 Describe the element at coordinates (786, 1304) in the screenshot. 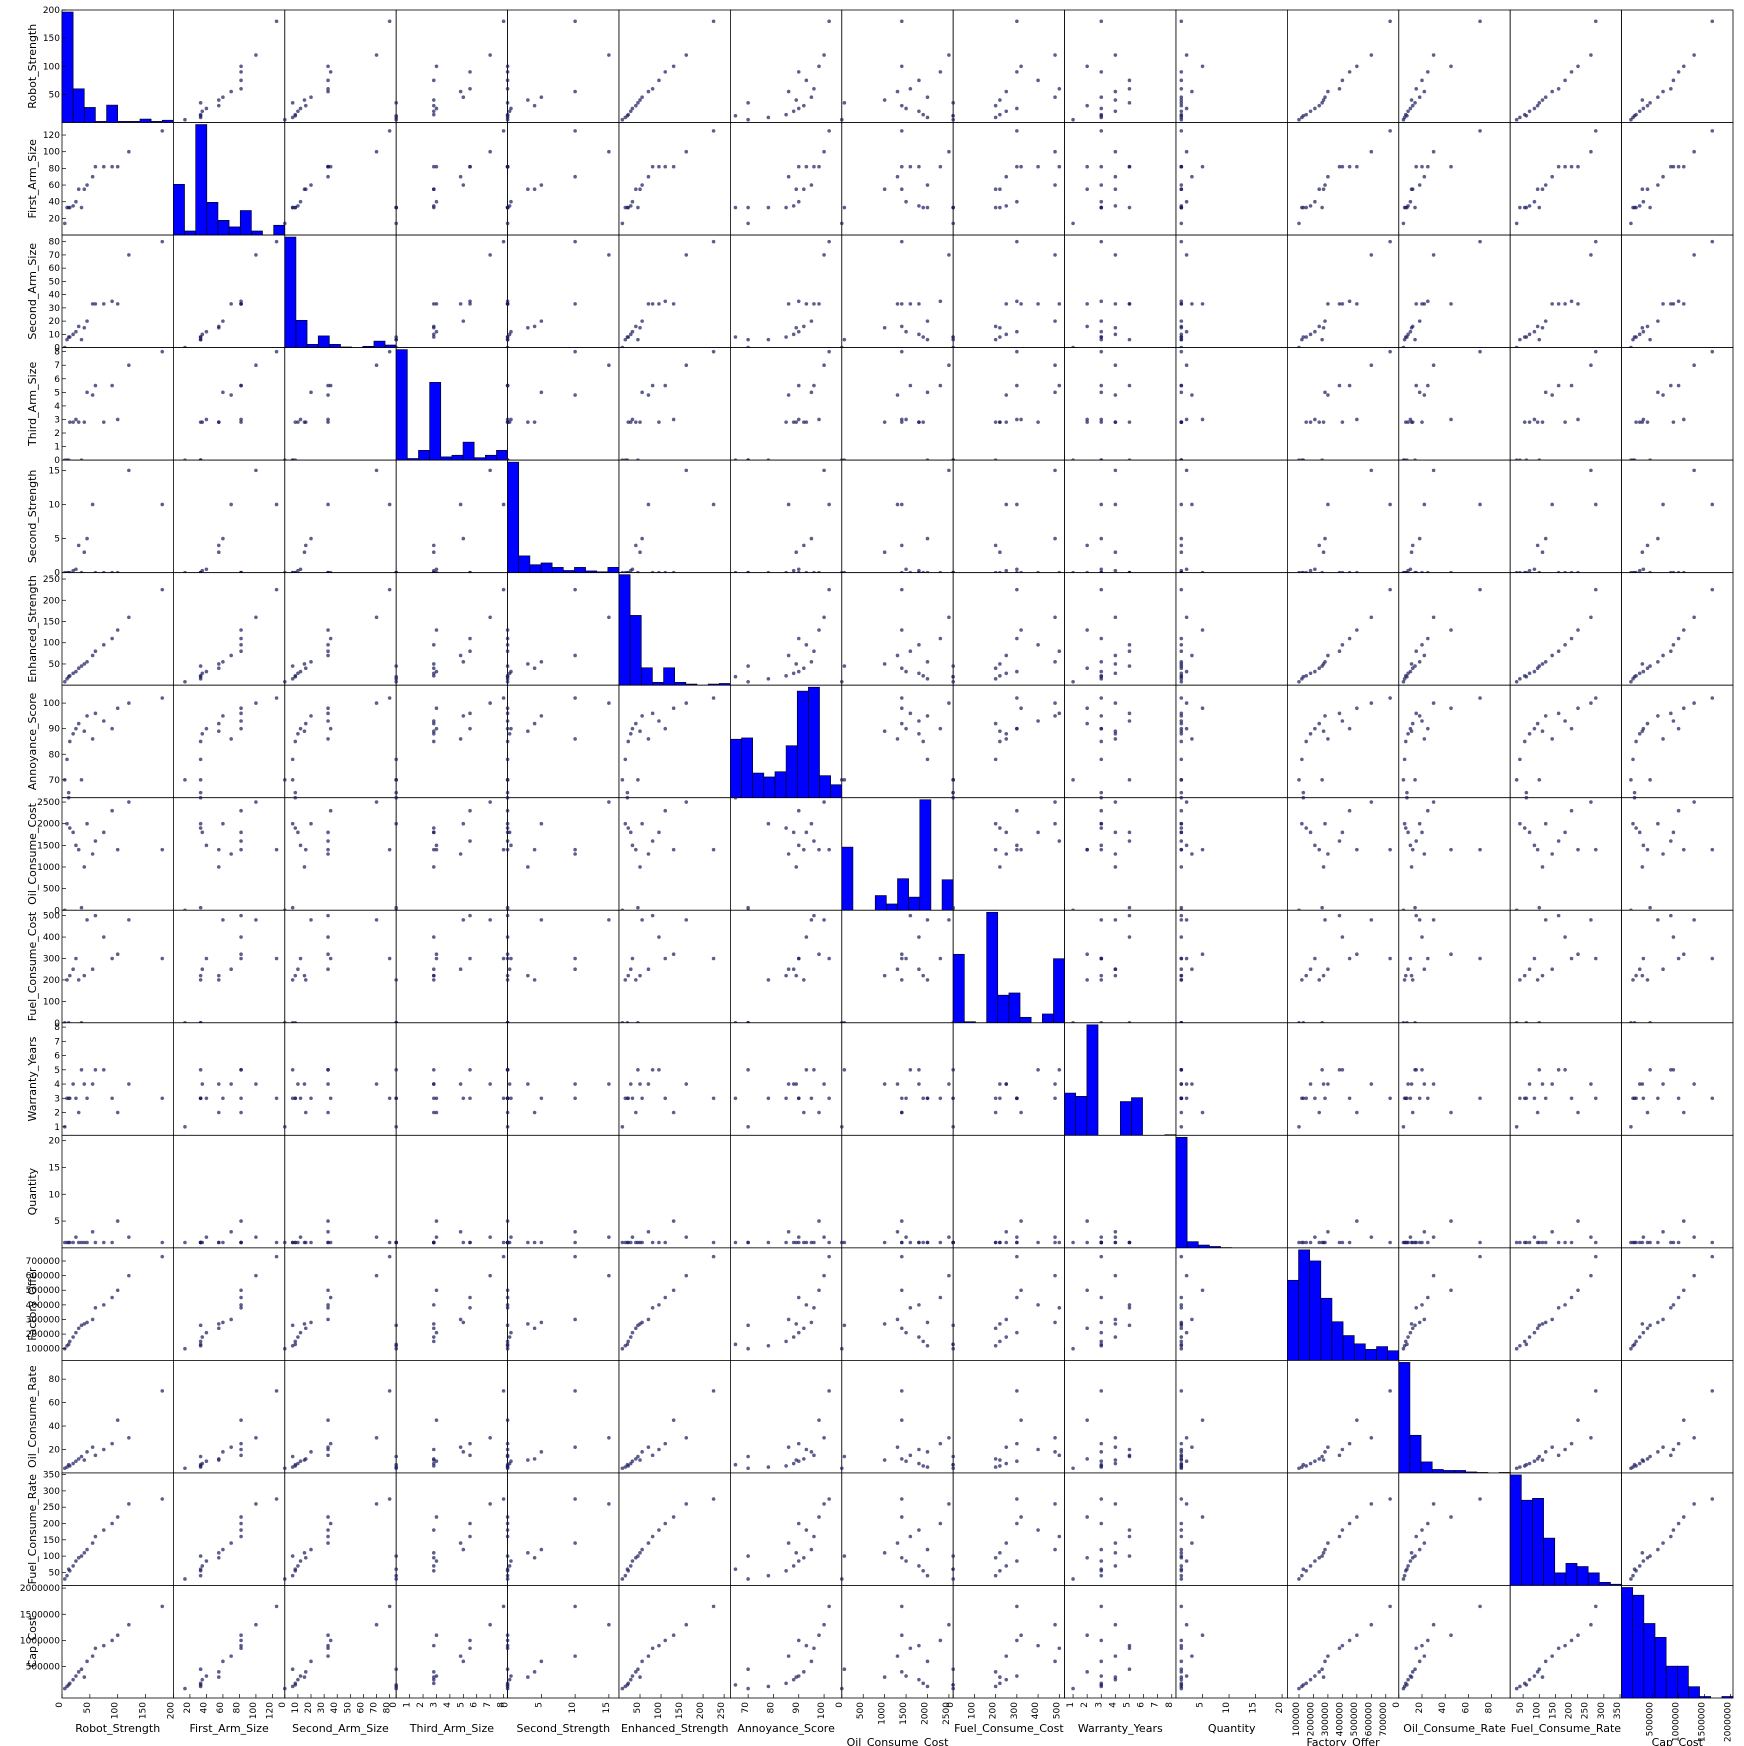

I see `cell-Factory_Offer-vs-Annoyance_Score` at that location.